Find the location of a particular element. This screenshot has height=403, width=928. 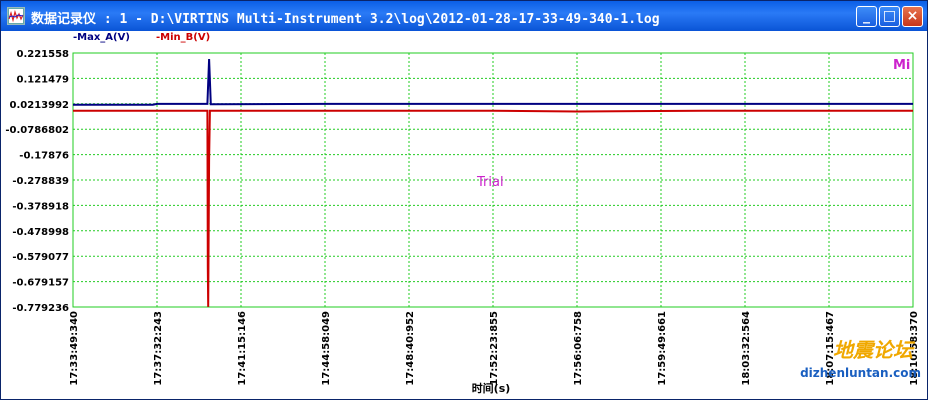

y-tick-label: -0.278839 is located at coordinates (40, 181).